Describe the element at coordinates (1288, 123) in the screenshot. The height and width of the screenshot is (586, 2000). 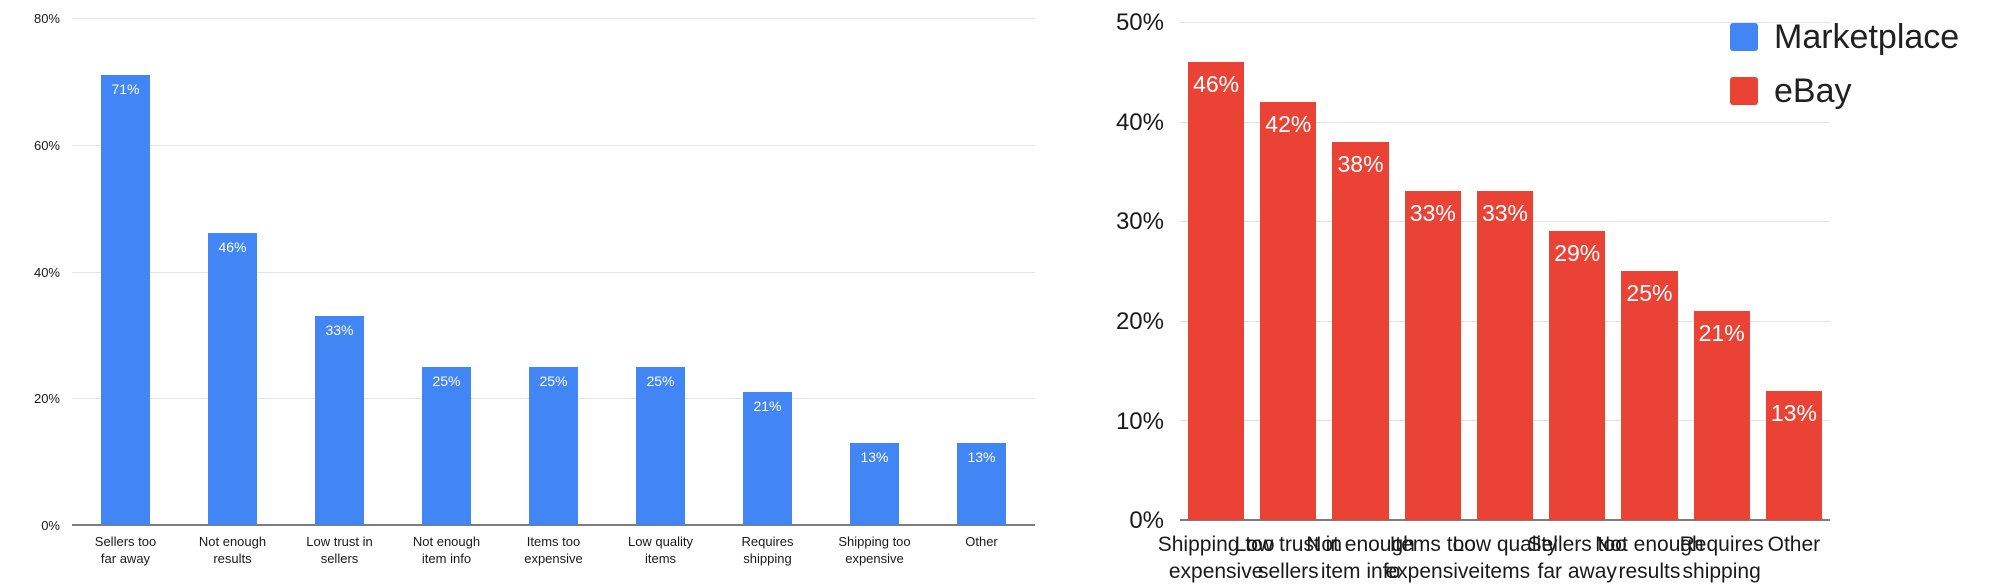
I see `bar-value-label: 42%` at that location.